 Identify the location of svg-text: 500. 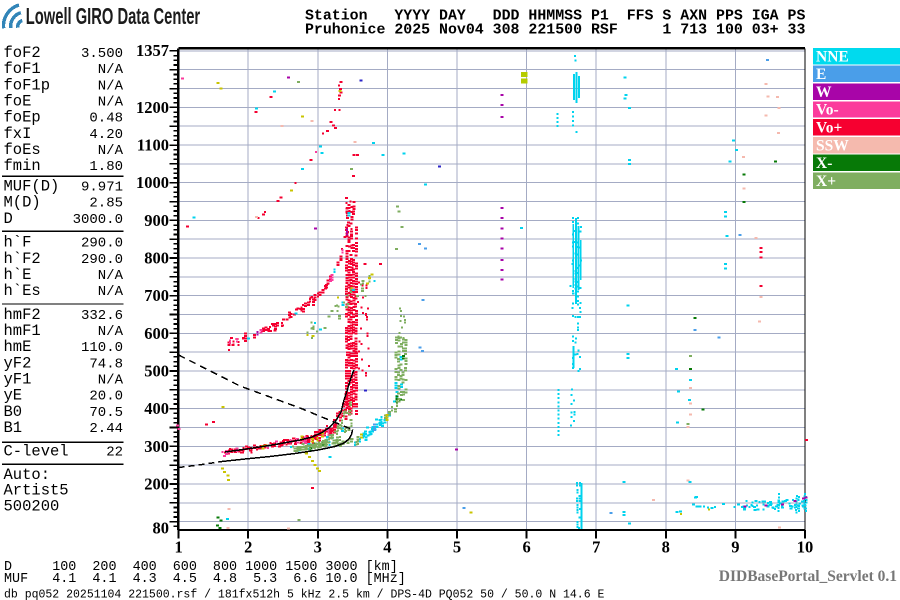
(156, 371).